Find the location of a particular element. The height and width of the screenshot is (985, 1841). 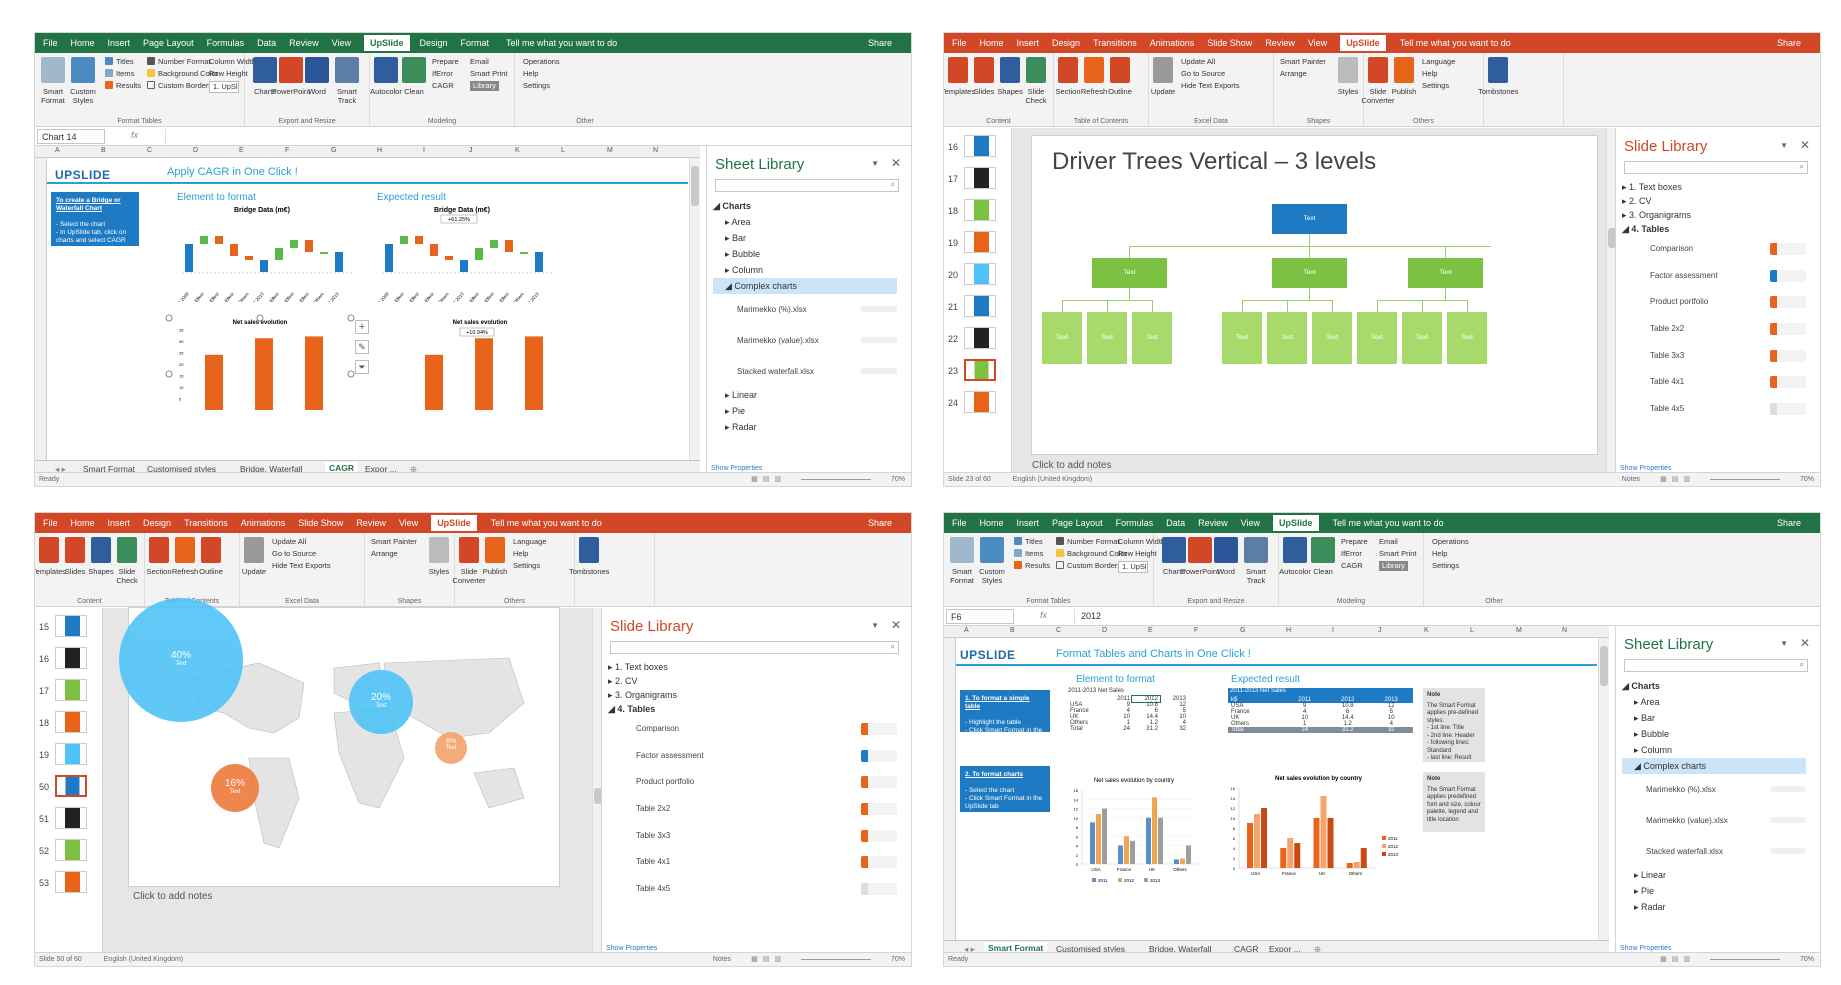

table-cell: 2013 is located at coordinates (1179, 699).